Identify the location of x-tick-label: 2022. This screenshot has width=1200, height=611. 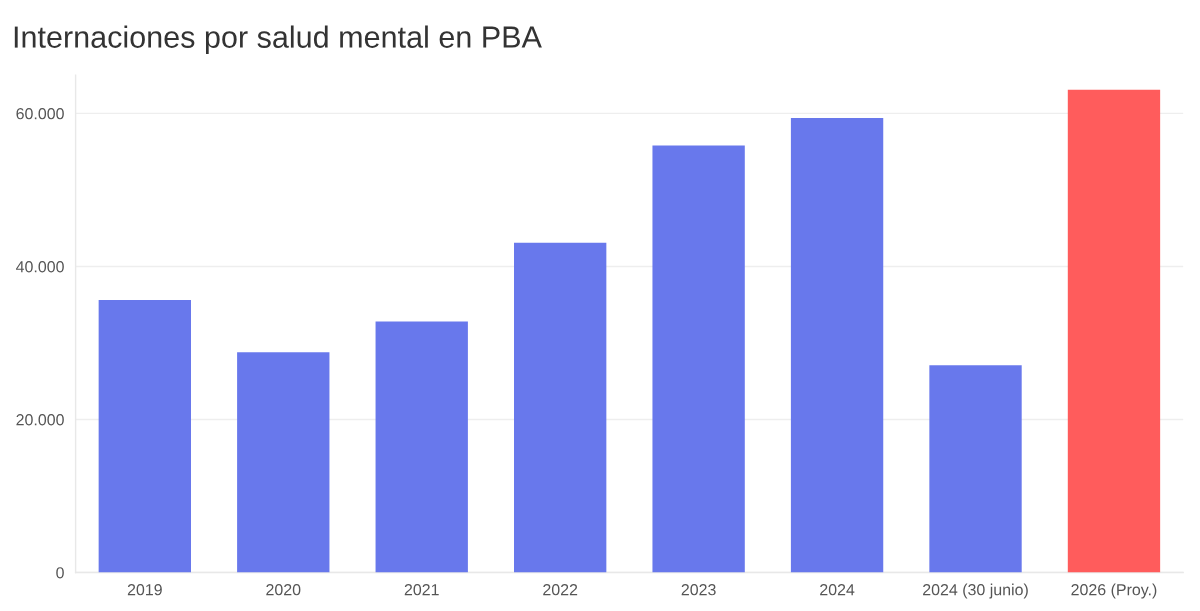
(560, 590).